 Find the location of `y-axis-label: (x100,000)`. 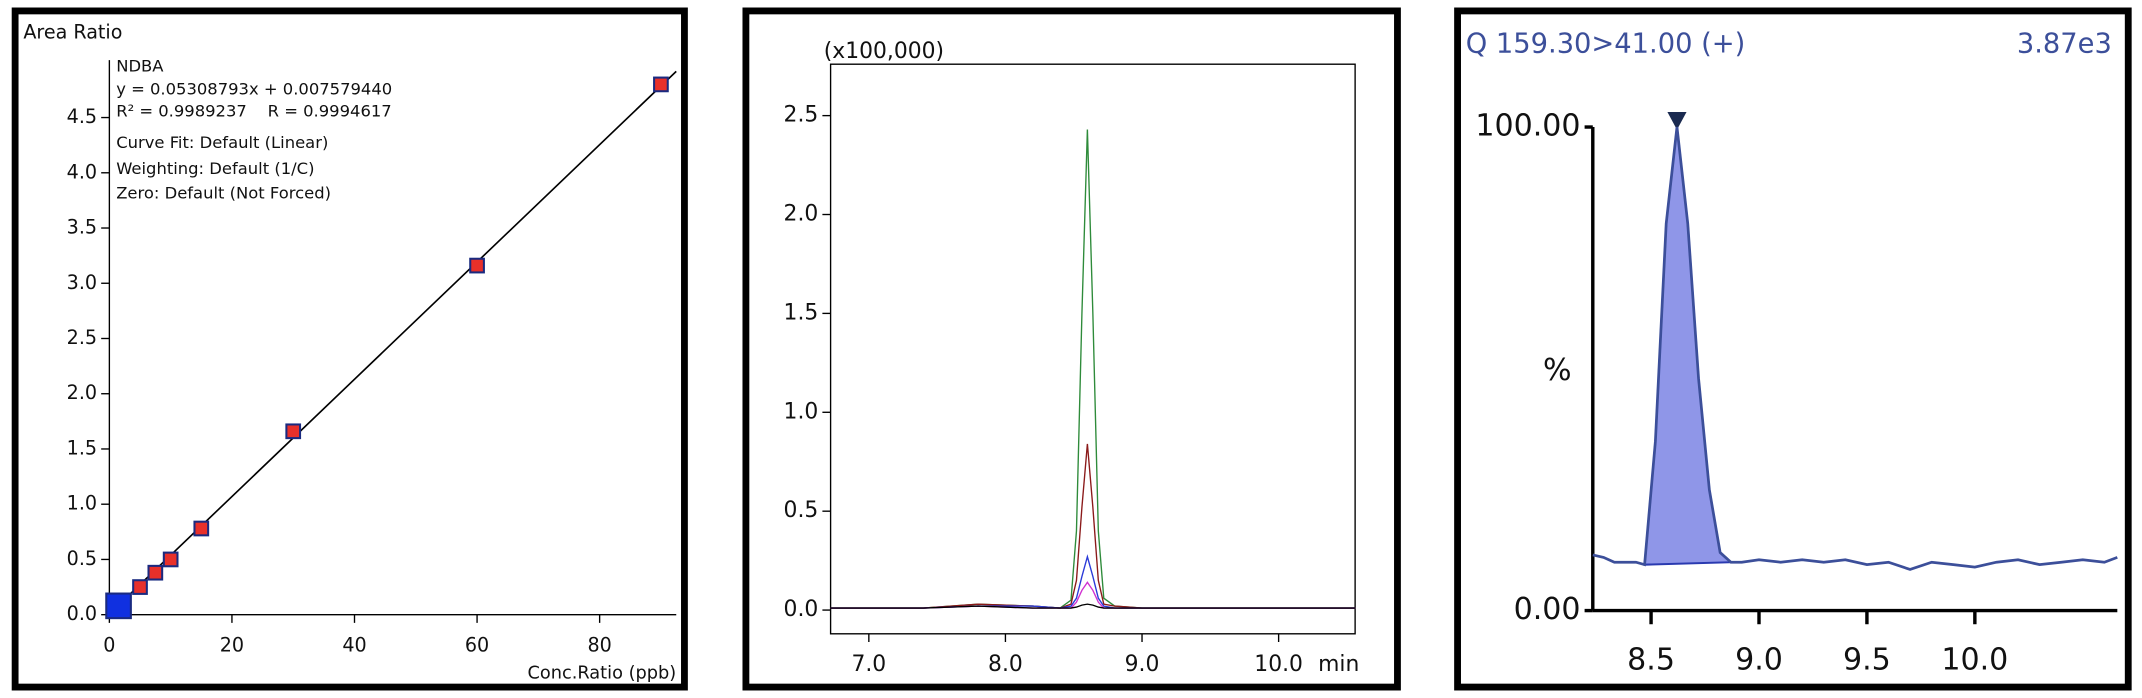

y-axis-label: (x100,000) is located at coordinates (884, 51).